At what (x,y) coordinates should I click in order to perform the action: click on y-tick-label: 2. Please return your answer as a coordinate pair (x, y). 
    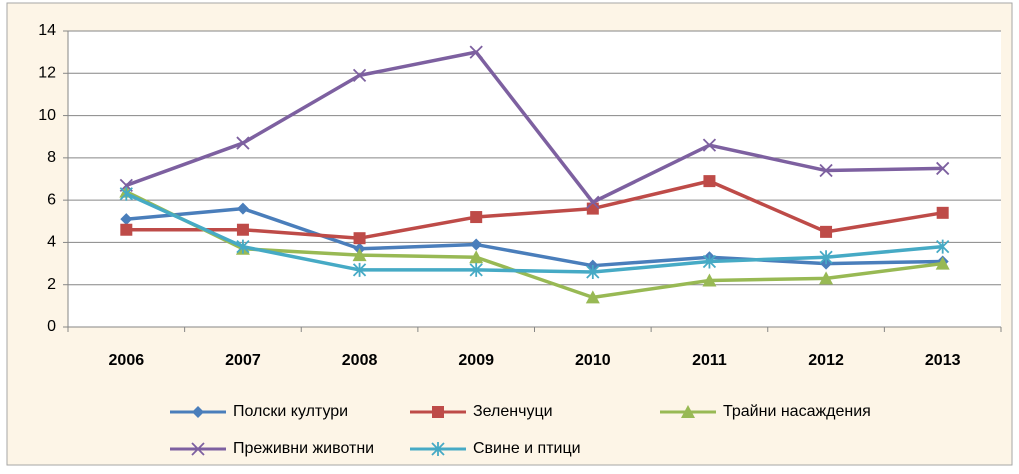
    Looking at the image, I should click on (51, 284).